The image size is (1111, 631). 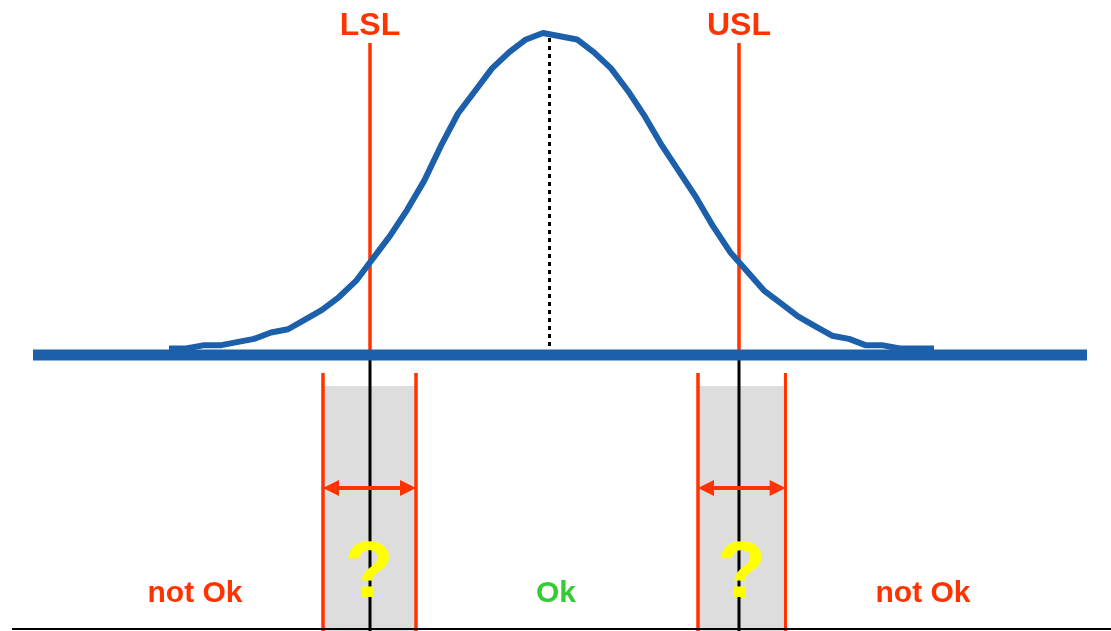 I want to click on text: Ok, so click(x=556, y=591).